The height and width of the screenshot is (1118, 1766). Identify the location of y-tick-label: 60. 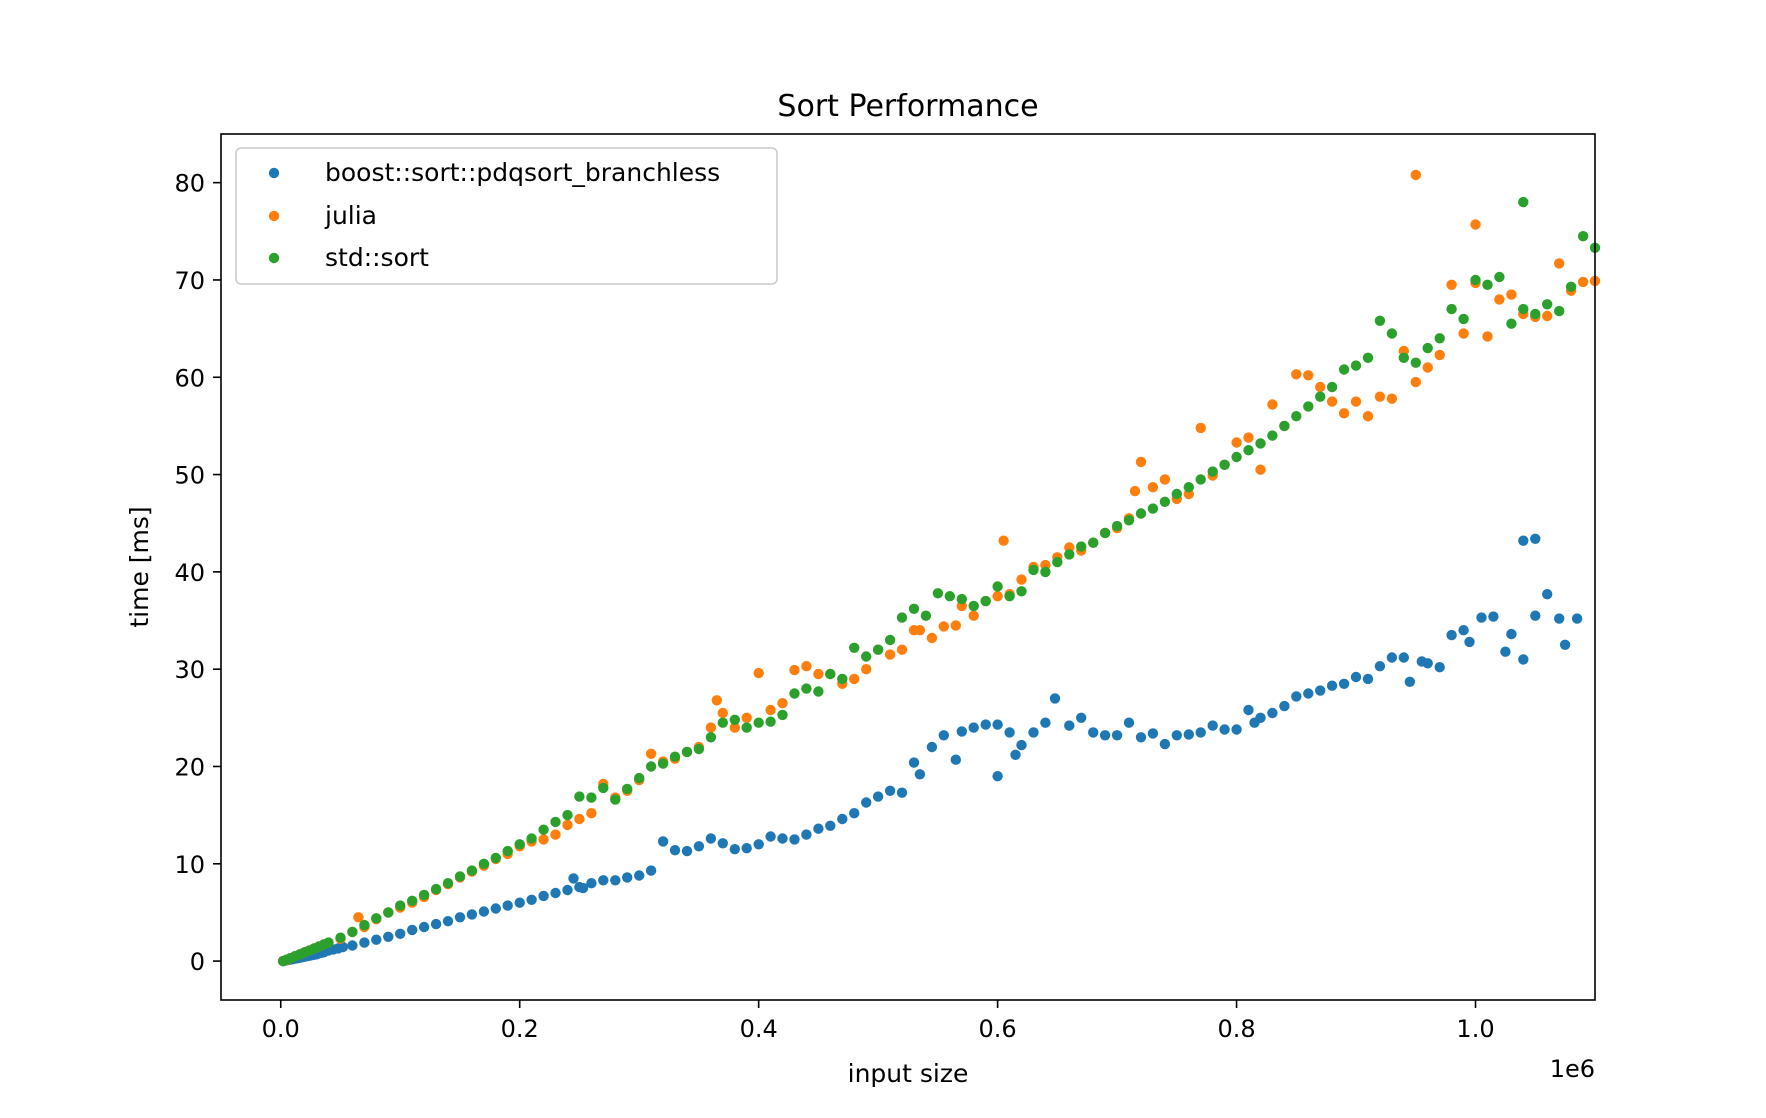
(189, 378).